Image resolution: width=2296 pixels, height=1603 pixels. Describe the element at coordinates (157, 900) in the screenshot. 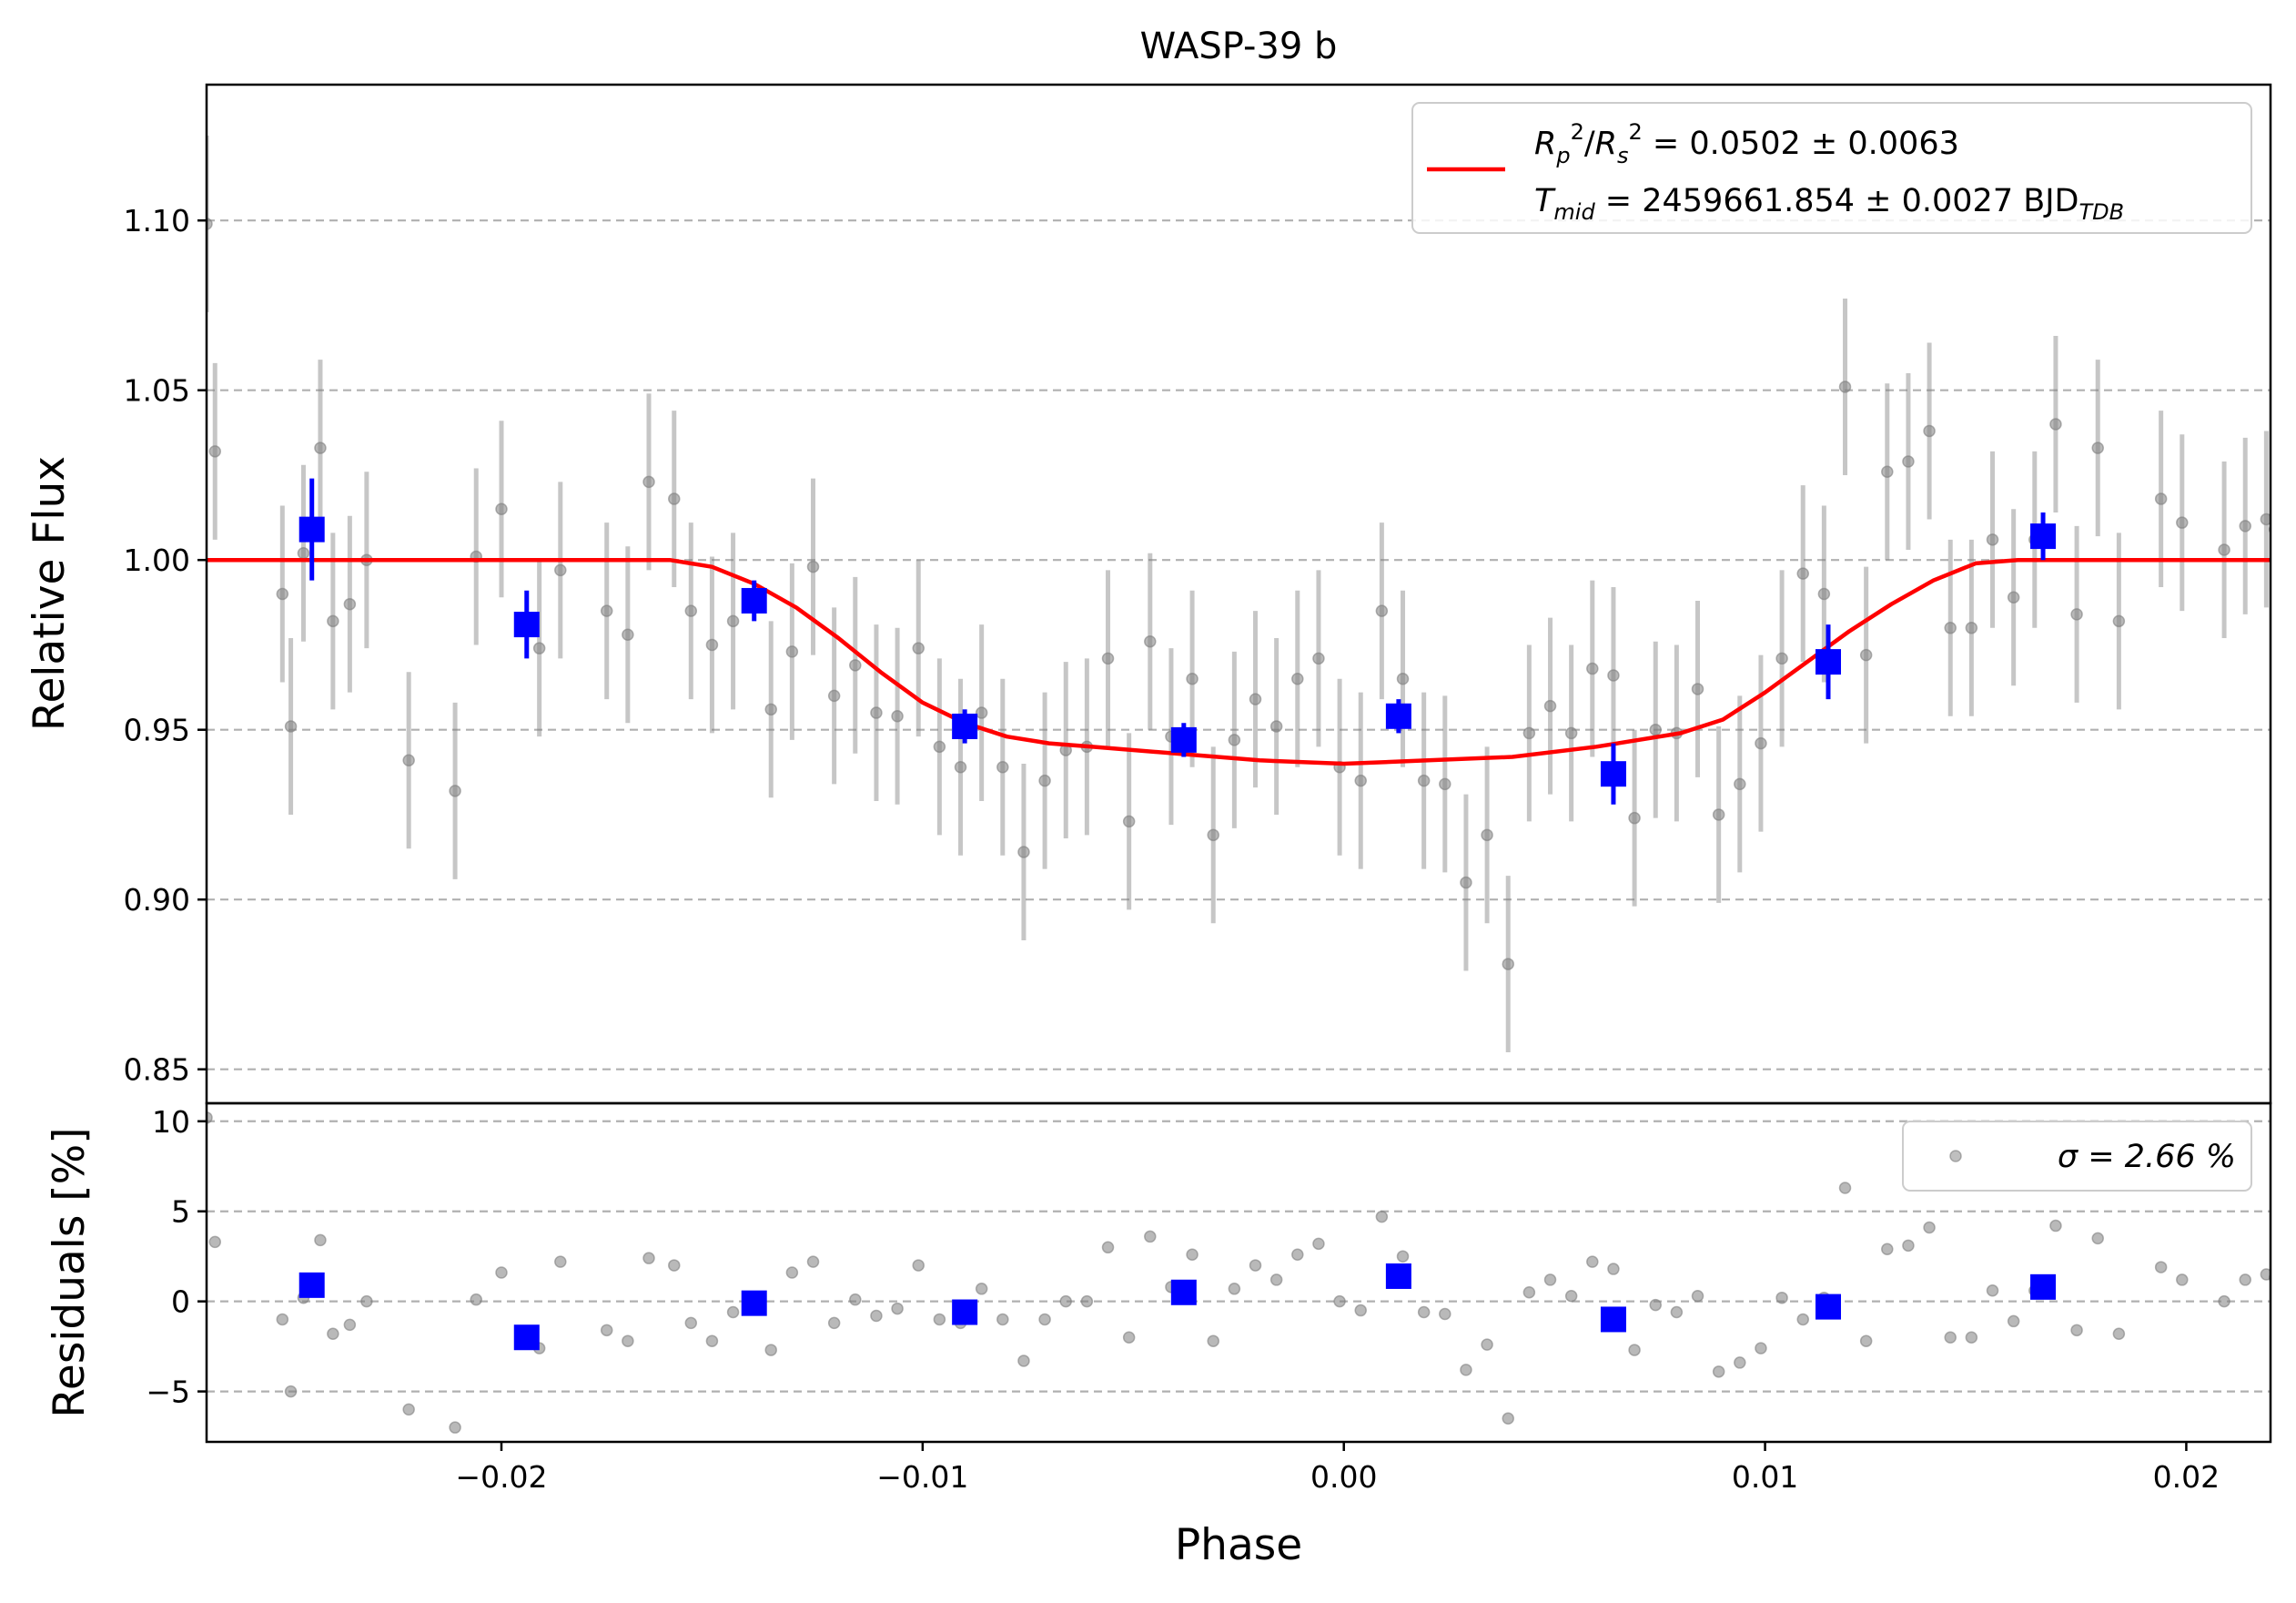

I see `main-y-tick-label: 0.90` at that location.